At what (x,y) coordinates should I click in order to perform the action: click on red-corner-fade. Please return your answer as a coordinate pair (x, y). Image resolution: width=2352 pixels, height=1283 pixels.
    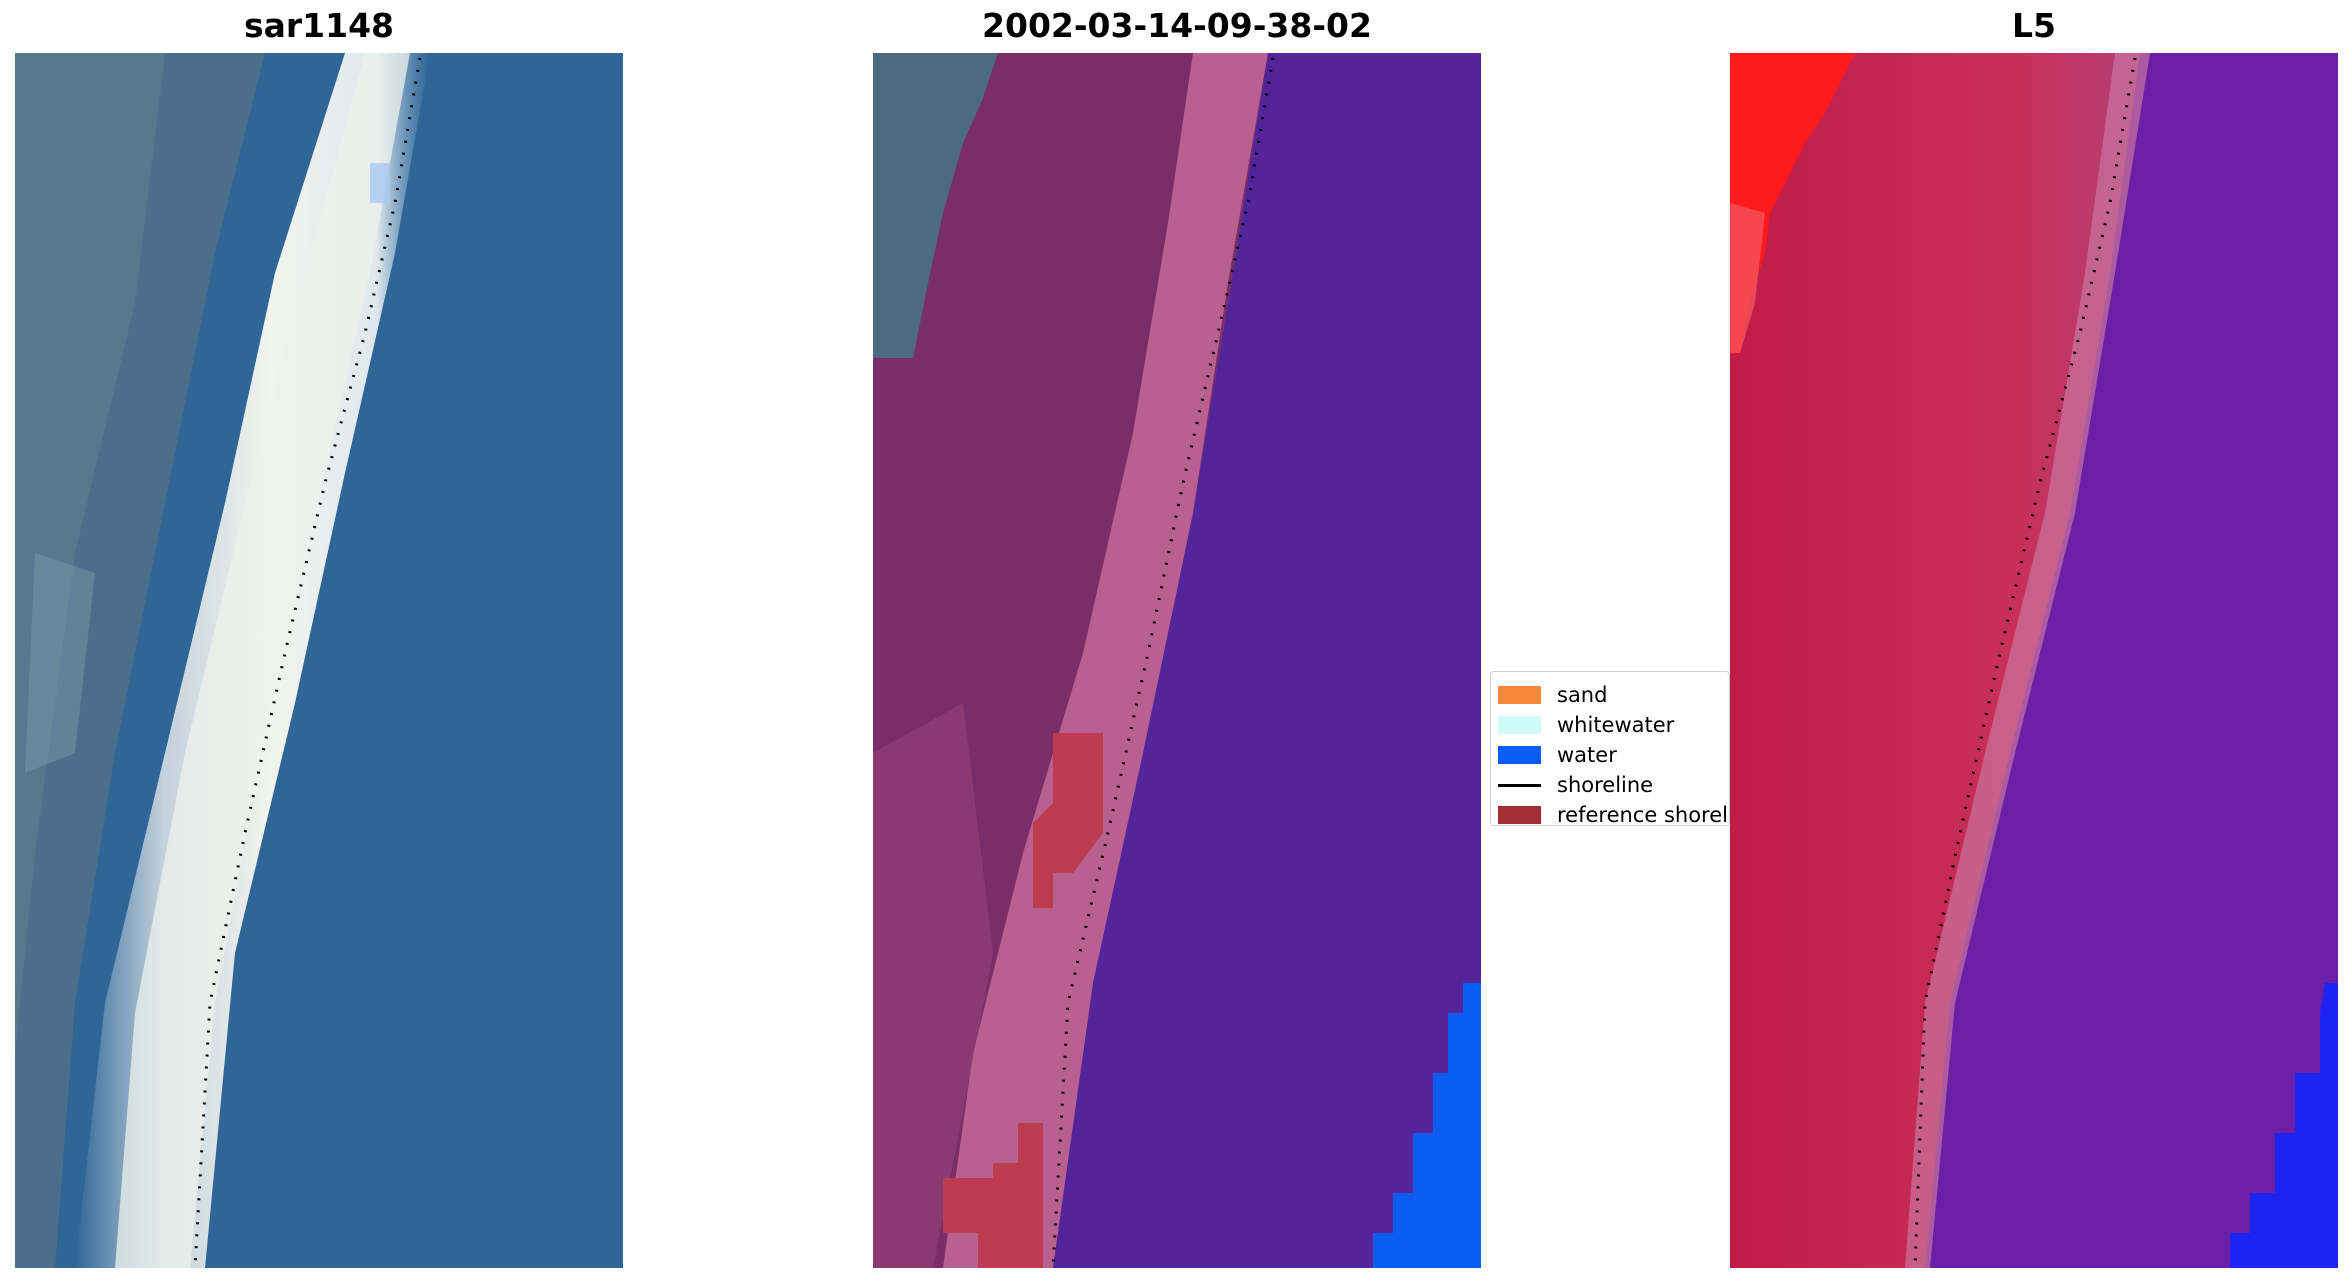
    Looking at the image, I should click on (1747, 278).